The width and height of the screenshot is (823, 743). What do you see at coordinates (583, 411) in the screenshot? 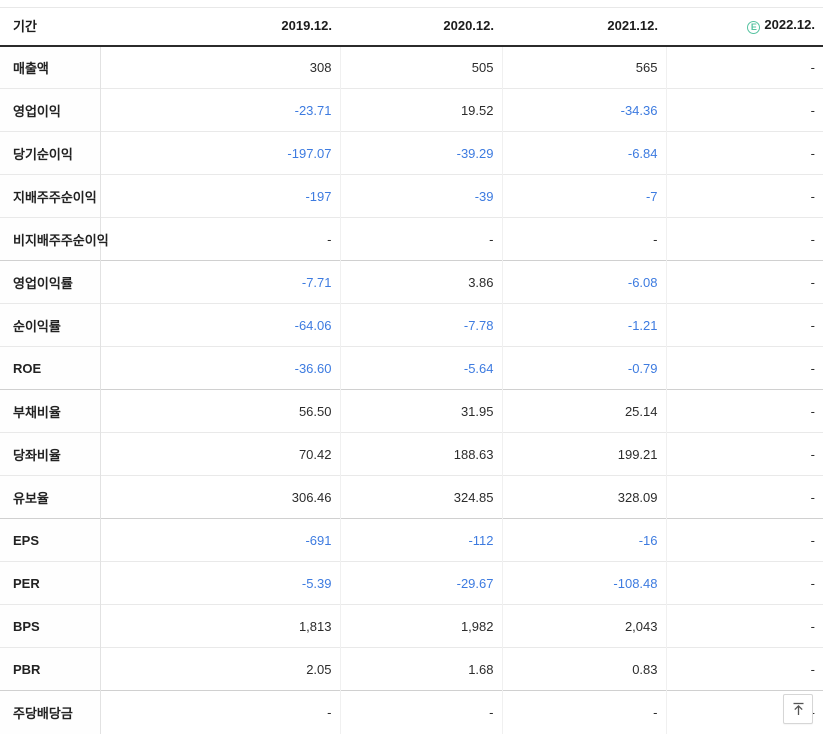
I see `cell-value: 25.14` at bounding box center [583, 411].